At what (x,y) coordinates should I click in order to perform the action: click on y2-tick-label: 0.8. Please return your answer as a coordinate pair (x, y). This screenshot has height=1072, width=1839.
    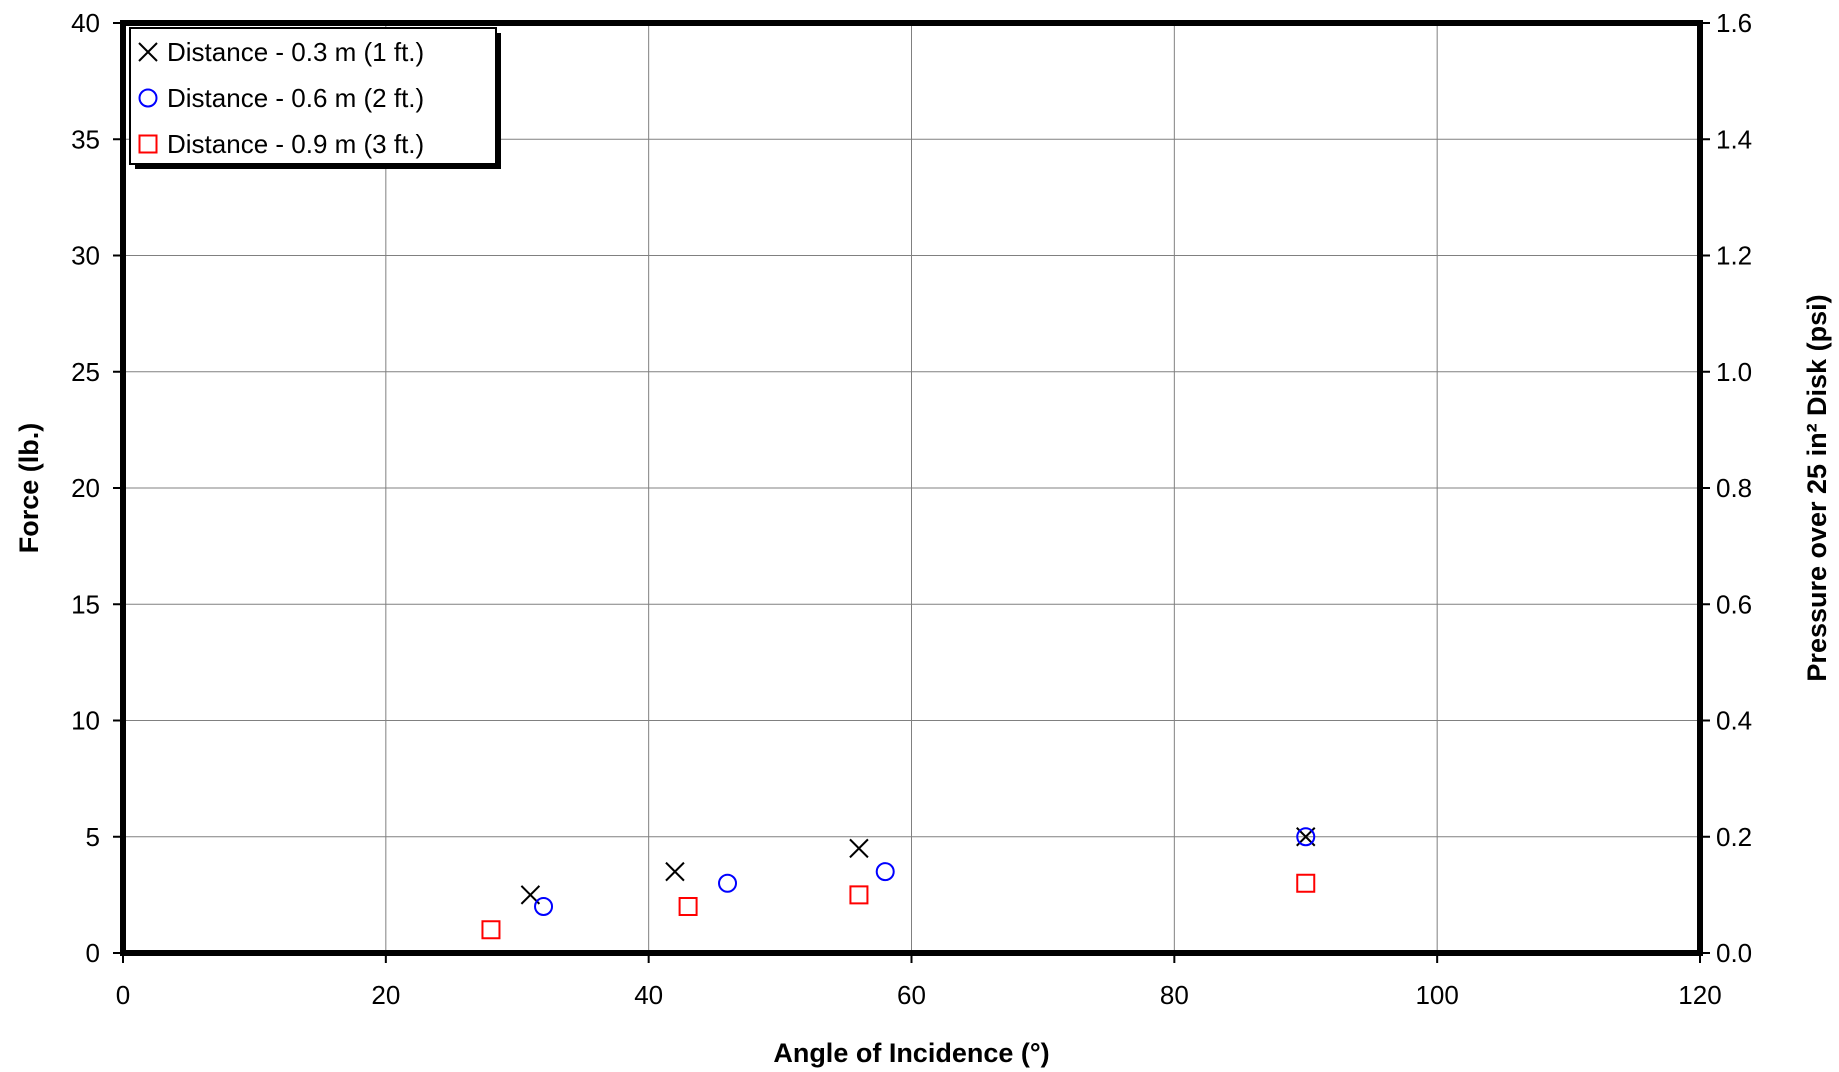
    Looking at the image, I should click on (1734, 488).